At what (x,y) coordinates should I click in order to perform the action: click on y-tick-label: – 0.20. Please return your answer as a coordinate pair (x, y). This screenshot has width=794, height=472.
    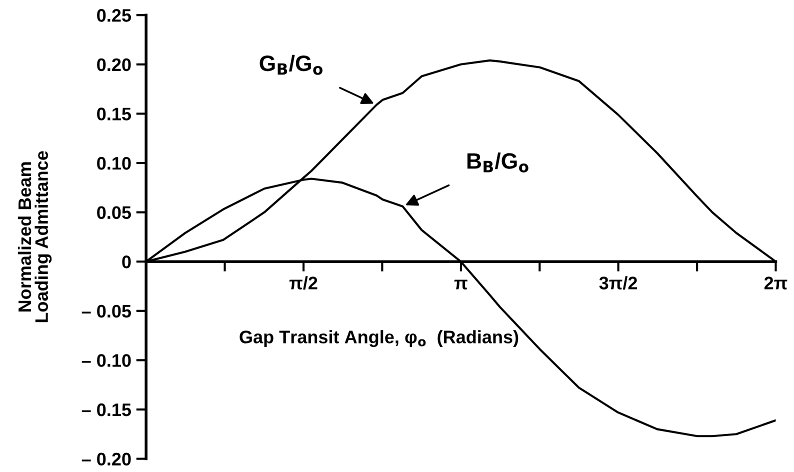
    Looking at the image, I should click on (106, 459).